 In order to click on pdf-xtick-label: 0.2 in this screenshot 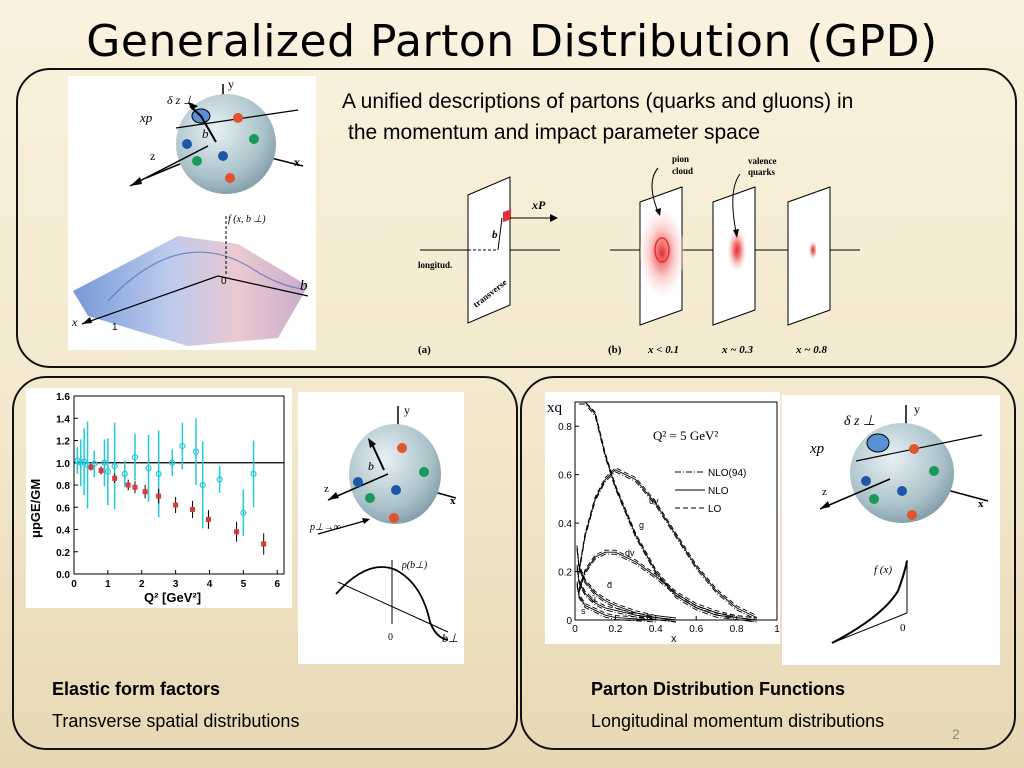, I will do `click(615, 629)`.